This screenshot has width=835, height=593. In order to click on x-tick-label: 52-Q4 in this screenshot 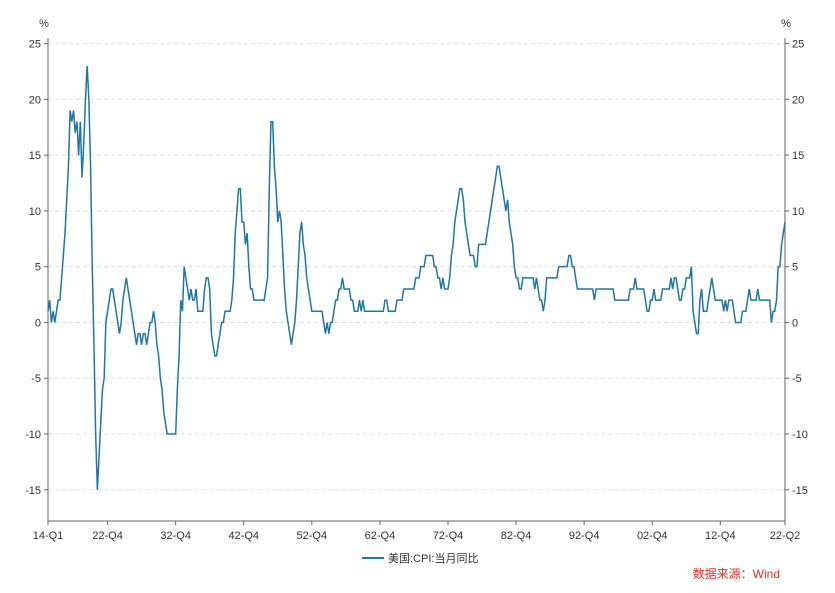, I will do `click(312, 536)`.